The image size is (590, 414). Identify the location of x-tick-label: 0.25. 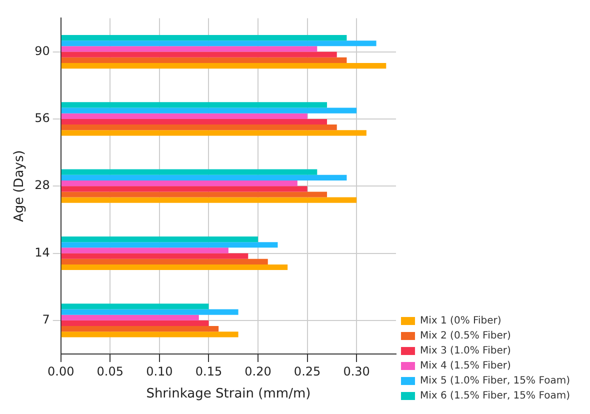
(307, 371).